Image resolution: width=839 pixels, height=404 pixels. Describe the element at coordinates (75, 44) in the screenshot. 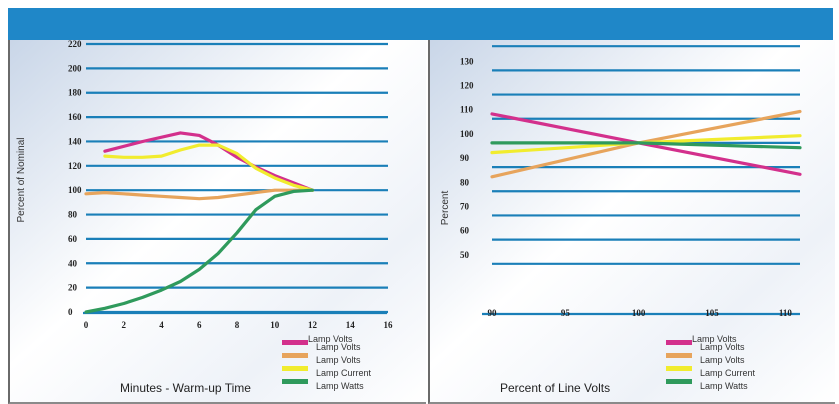

I see `y-tick-label: 220` at that location.